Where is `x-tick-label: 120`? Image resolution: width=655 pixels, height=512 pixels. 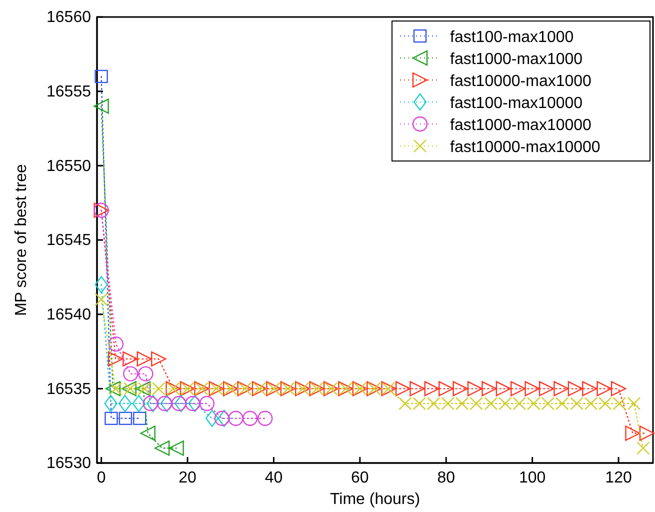
x-tick-label: 120 is located at coordinates (618, 477).